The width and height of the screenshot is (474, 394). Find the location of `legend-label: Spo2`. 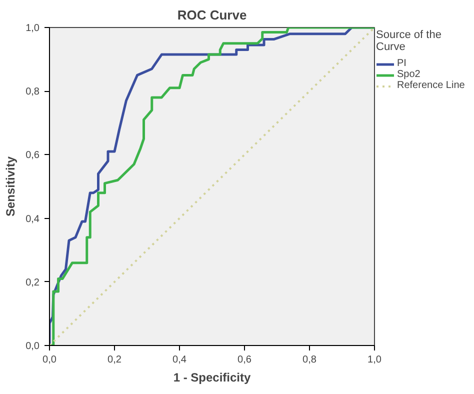

legend-label: Spo2 is located at coordinates (408, 74).